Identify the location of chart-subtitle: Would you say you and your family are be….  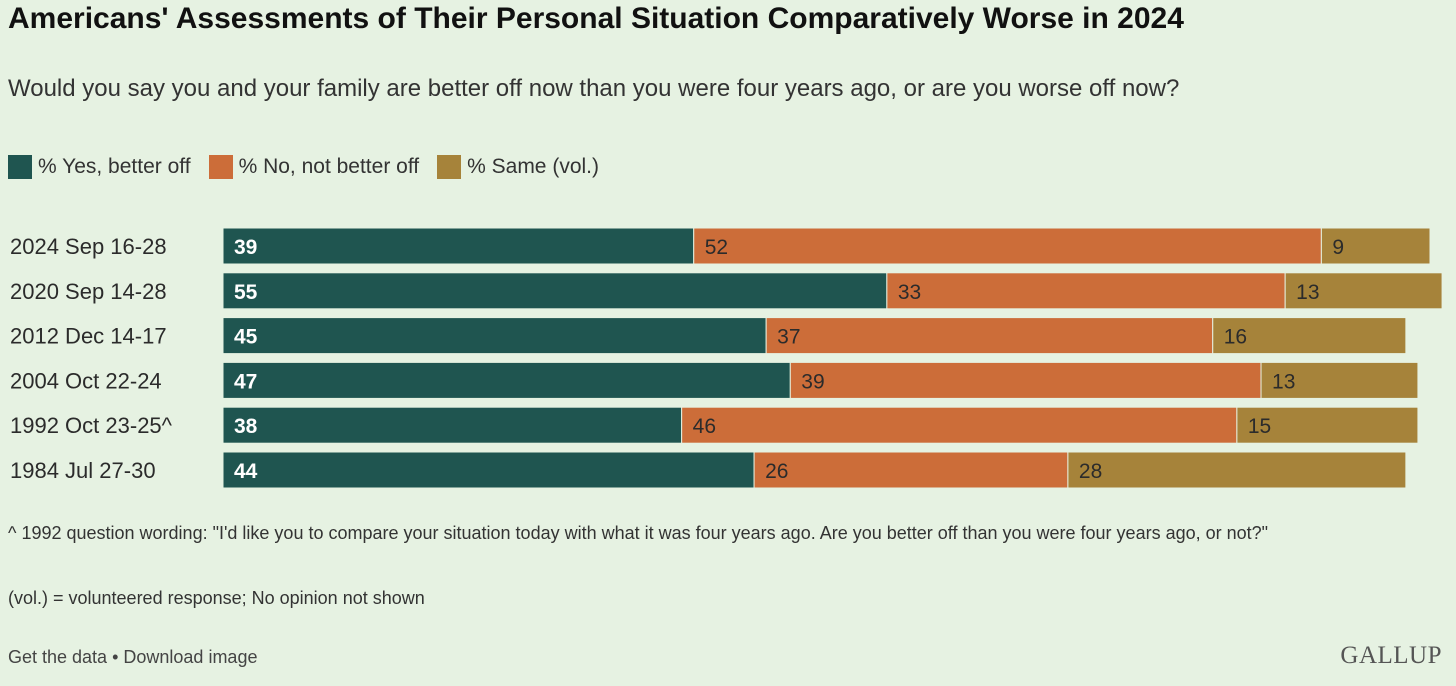
(594, 88).